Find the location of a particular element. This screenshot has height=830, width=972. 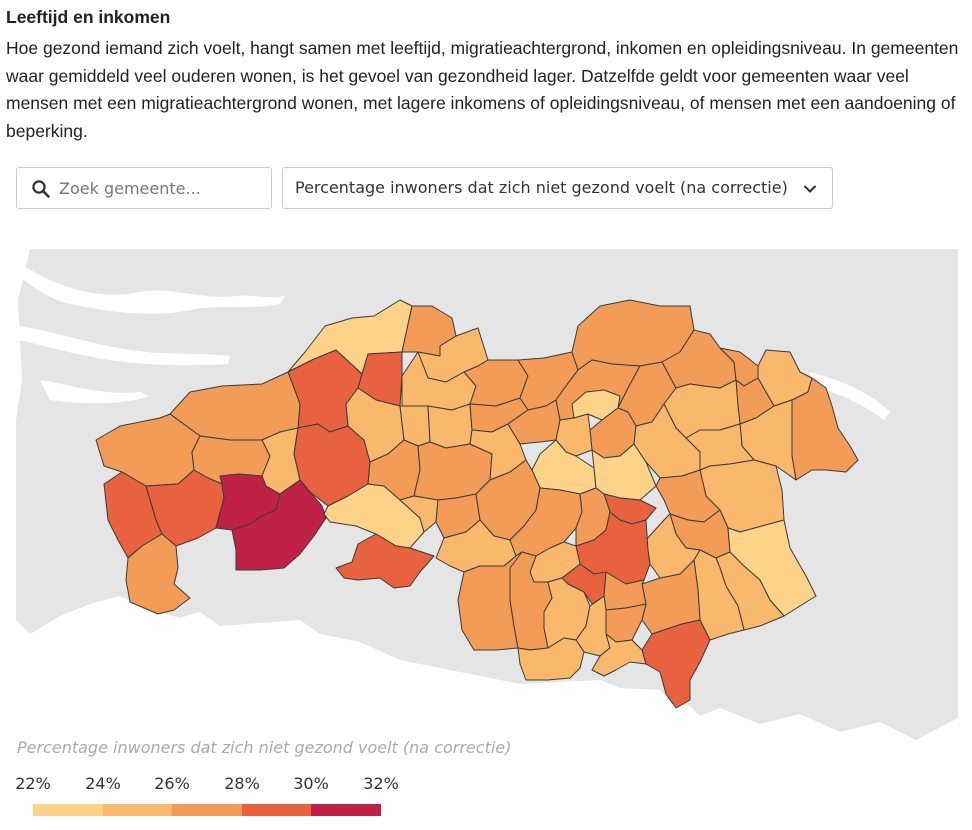

search-input is located at coordinates (159, 188).